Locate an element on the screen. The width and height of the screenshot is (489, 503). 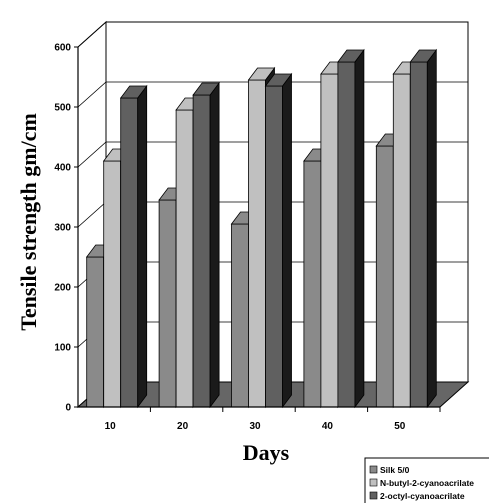
y-tick-label: 400 is located at coordinates (62, 168).